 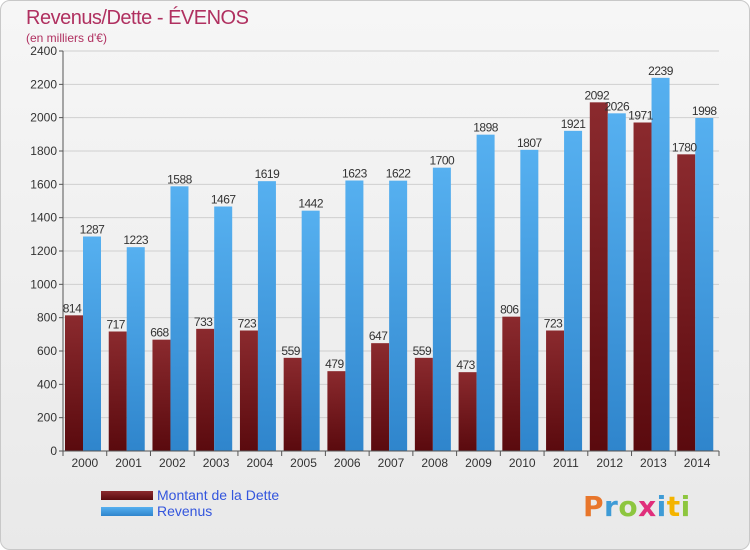 I want to click on label-dette: 733, so click(x=203, y=322).